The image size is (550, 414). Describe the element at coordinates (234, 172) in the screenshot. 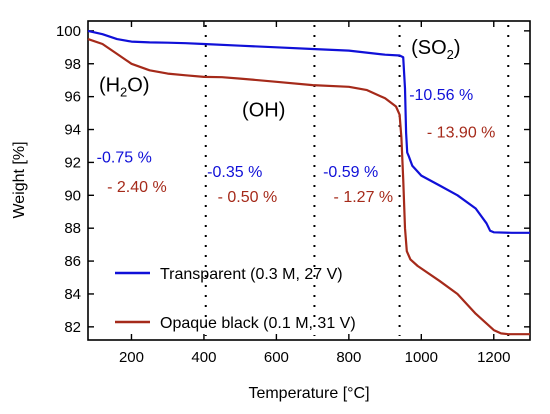

I see `mass-loss-label-transparent: -0.35 %` at that location.